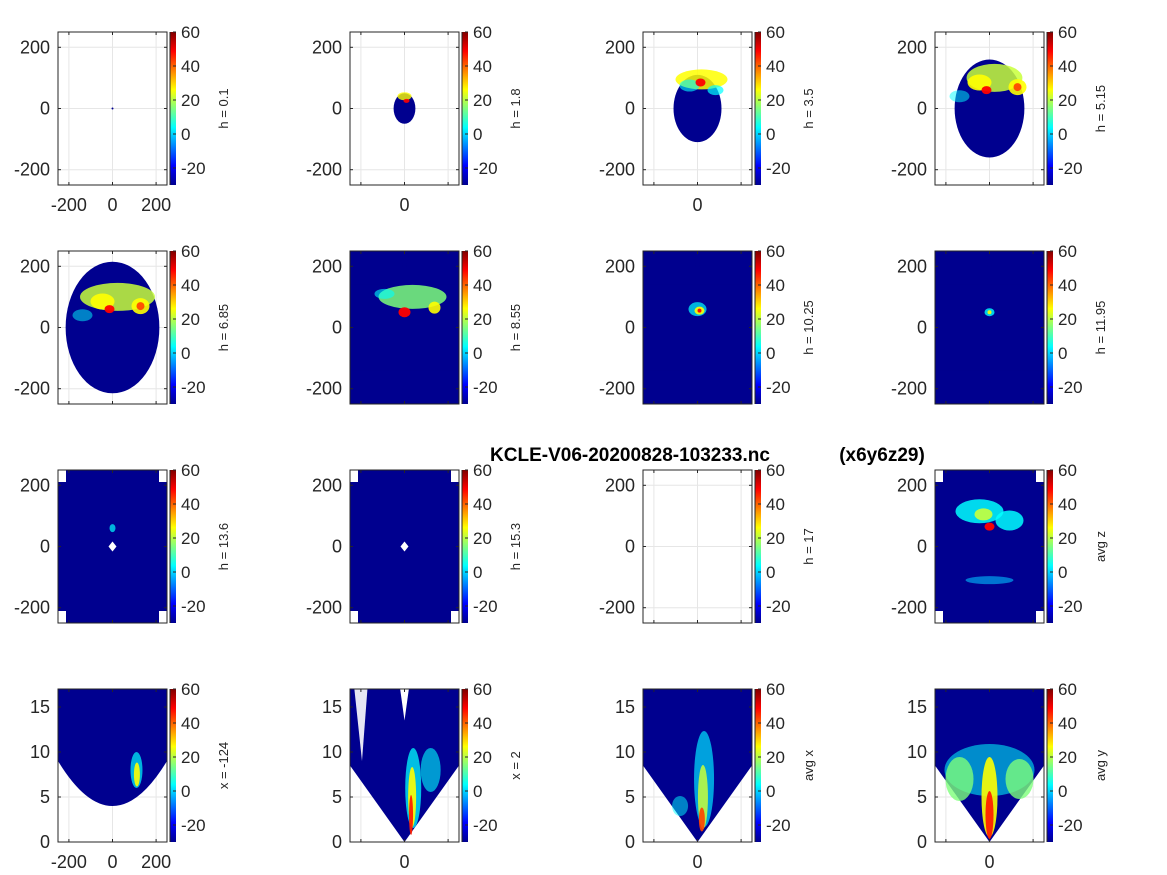  What do you see at coordinates (785, 761) in the screenshot?
I see `colorbar: 60 40 20 0 -20 avg x` at bounding box center [785, 761].